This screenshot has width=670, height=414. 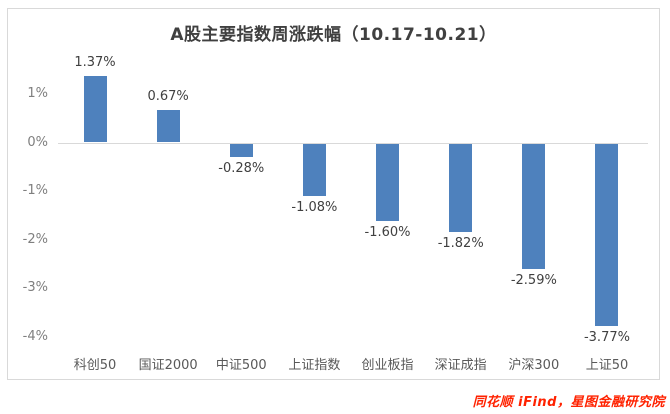 What do you see at coordinates (460, 365) in the screenshot?
I see `x-axis-category-label: 深证成指` at bounding box center [460, 365].